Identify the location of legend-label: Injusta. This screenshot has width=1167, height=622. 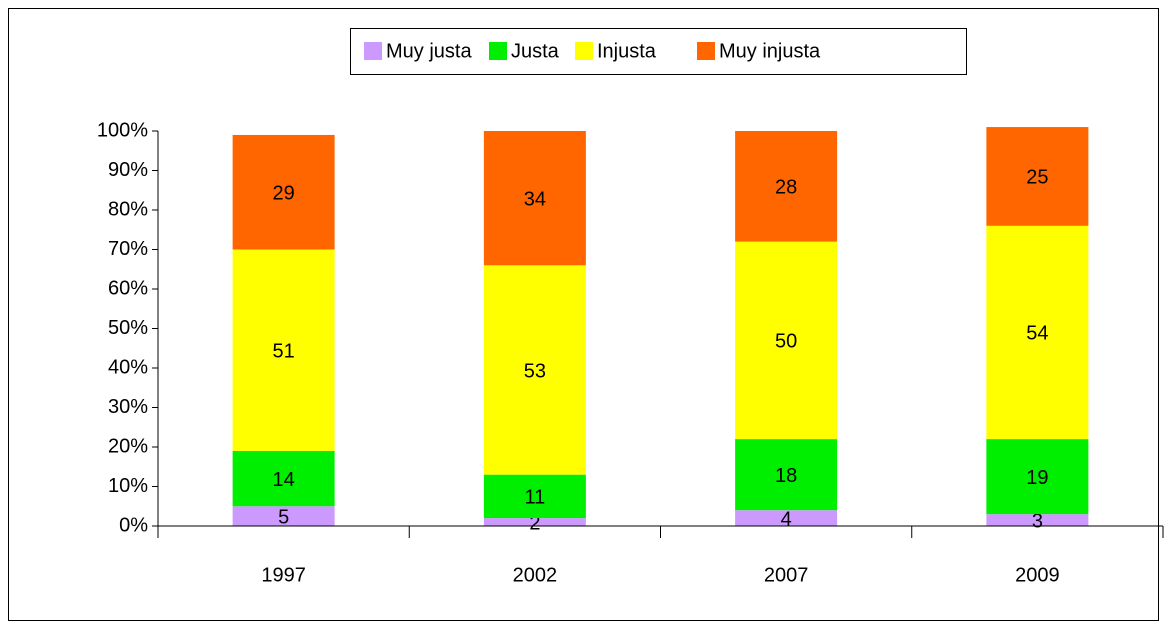
(627, 51).